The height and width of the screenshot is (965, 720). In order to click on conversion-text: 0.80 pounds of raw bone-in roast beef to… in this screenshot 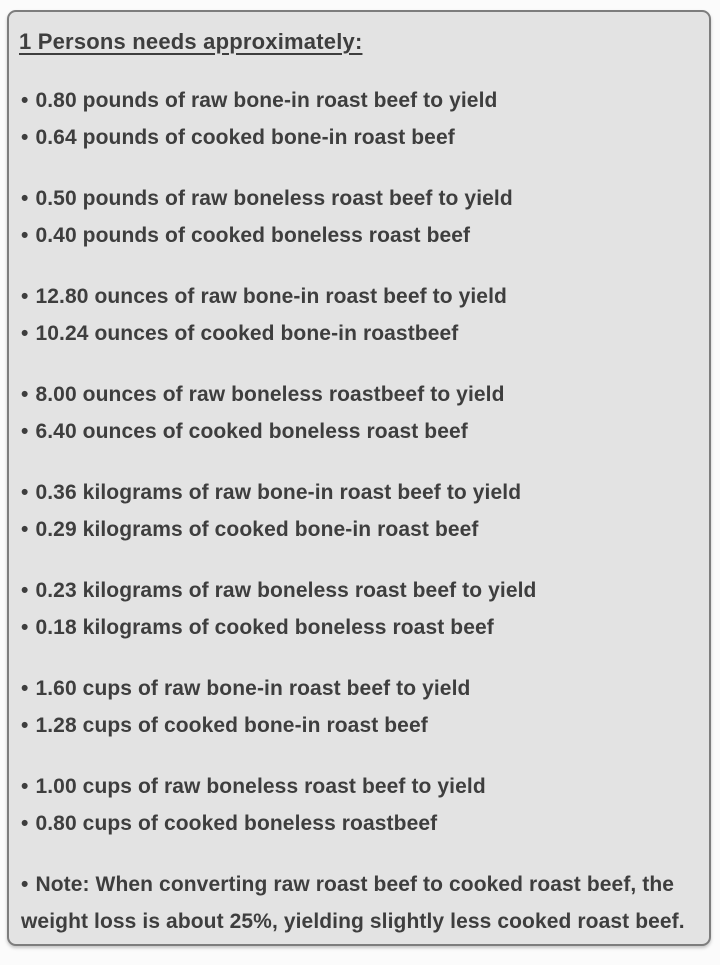, I will do `click(266, 100)`.